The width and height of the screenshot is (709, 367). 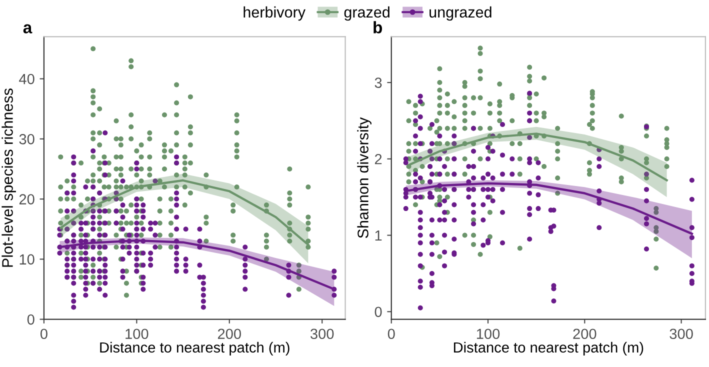 I want to click on legend-label: grazed, so click(x=367, y=13).